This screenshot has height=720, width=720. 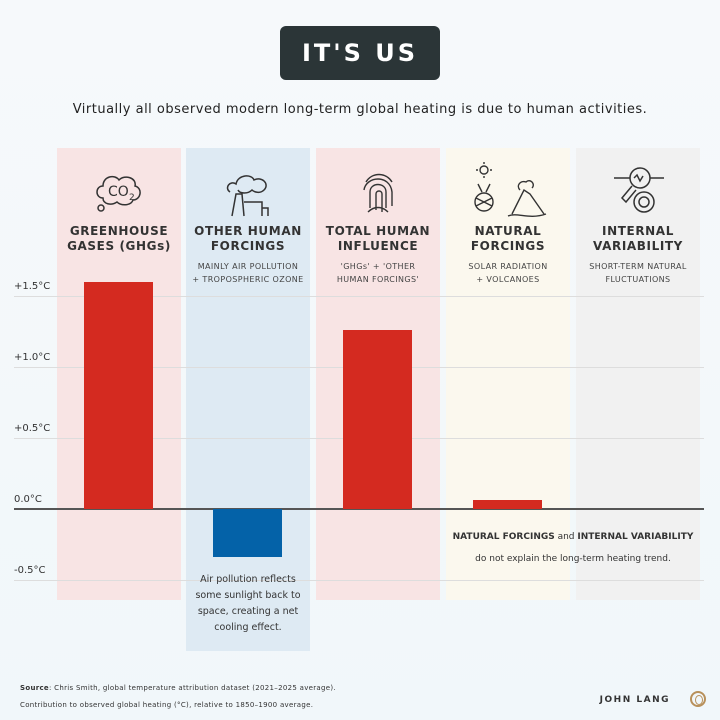 I want to click on y-tick-label: +1.0°C, so click(x=32, y=357).